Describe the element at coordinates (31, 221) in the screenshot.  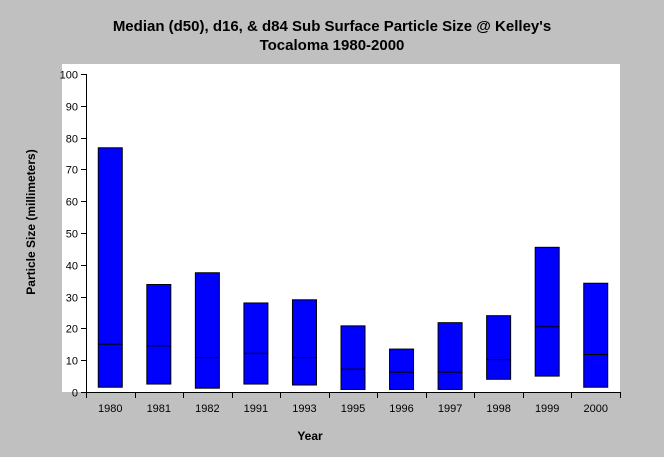
I see `y-axis-title: Particle Size (millimeters)` at that location.